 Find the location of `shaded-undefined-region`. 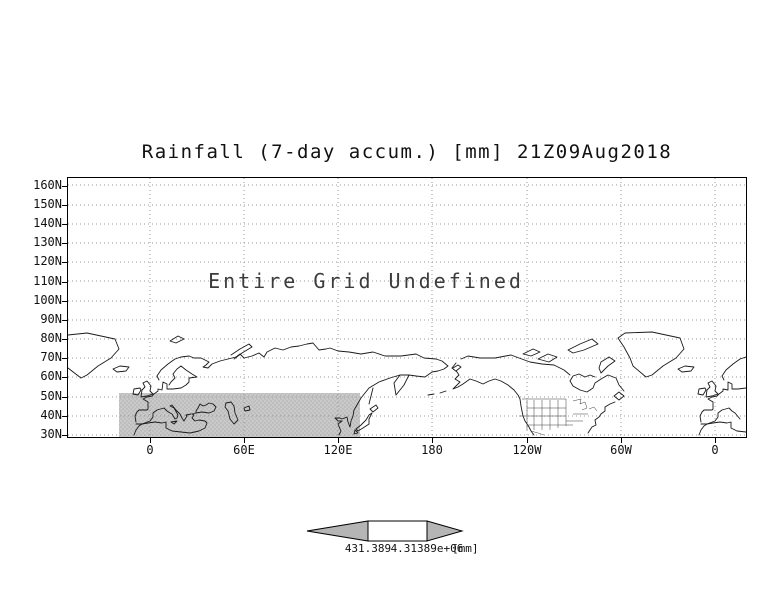

shaded-undefined-region is located at coordinates (239, 415).